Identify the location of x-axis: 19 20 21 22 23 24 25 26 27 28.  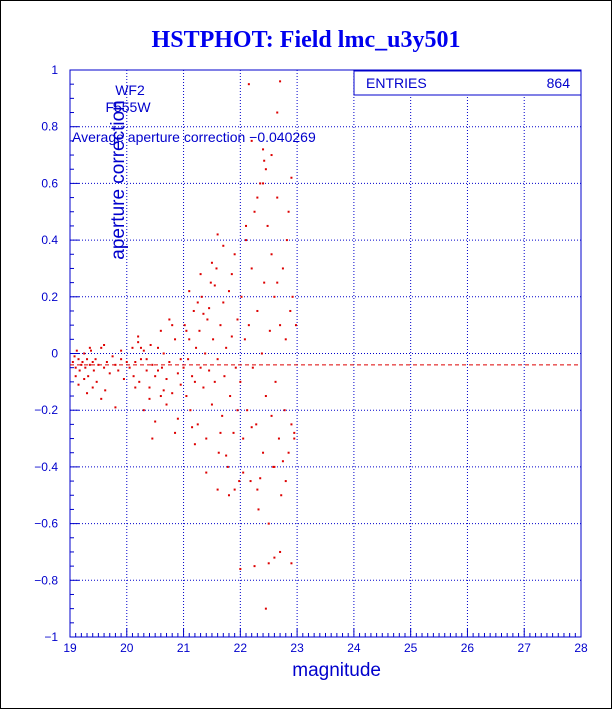
(325, 641).